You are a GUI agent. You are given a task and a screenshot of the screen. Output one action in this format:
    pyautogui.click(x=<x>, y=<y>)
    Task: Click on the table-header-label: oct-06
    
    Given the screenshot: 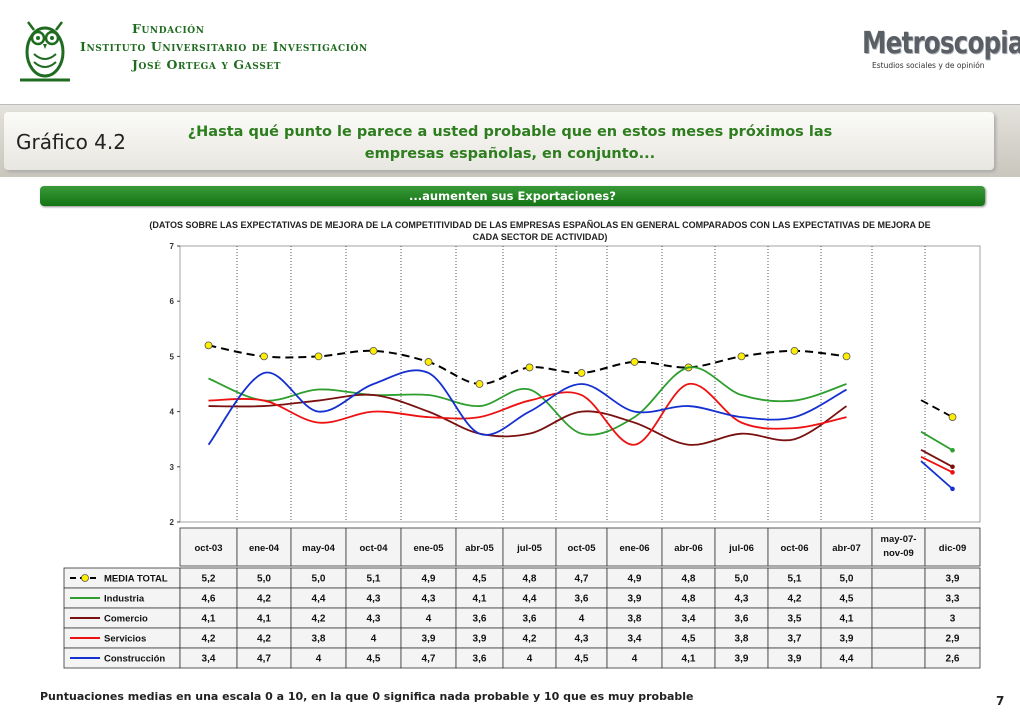 What is the action you would take?
    pyautogui.click(x=795, y=548)
    